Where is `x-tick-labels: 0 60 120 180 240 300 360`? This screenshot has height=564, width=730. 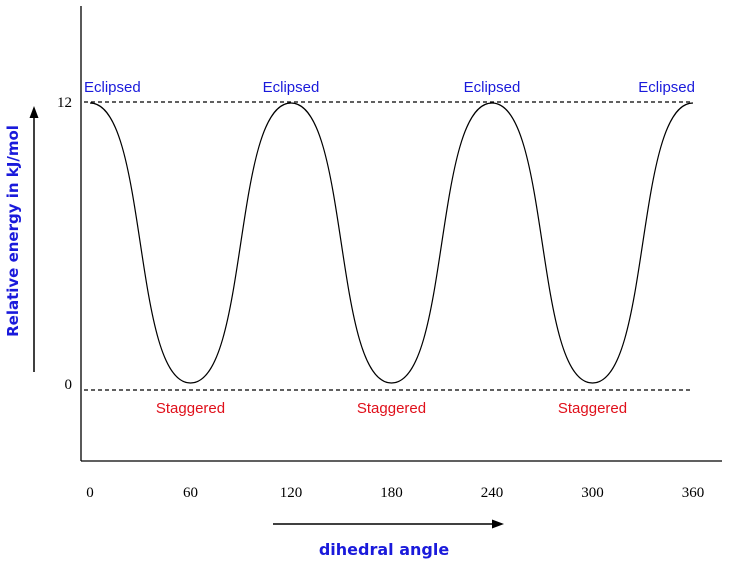 x-tick-labels: 0 60 120 180 240 300 360 is located at coordinates (395, 493).